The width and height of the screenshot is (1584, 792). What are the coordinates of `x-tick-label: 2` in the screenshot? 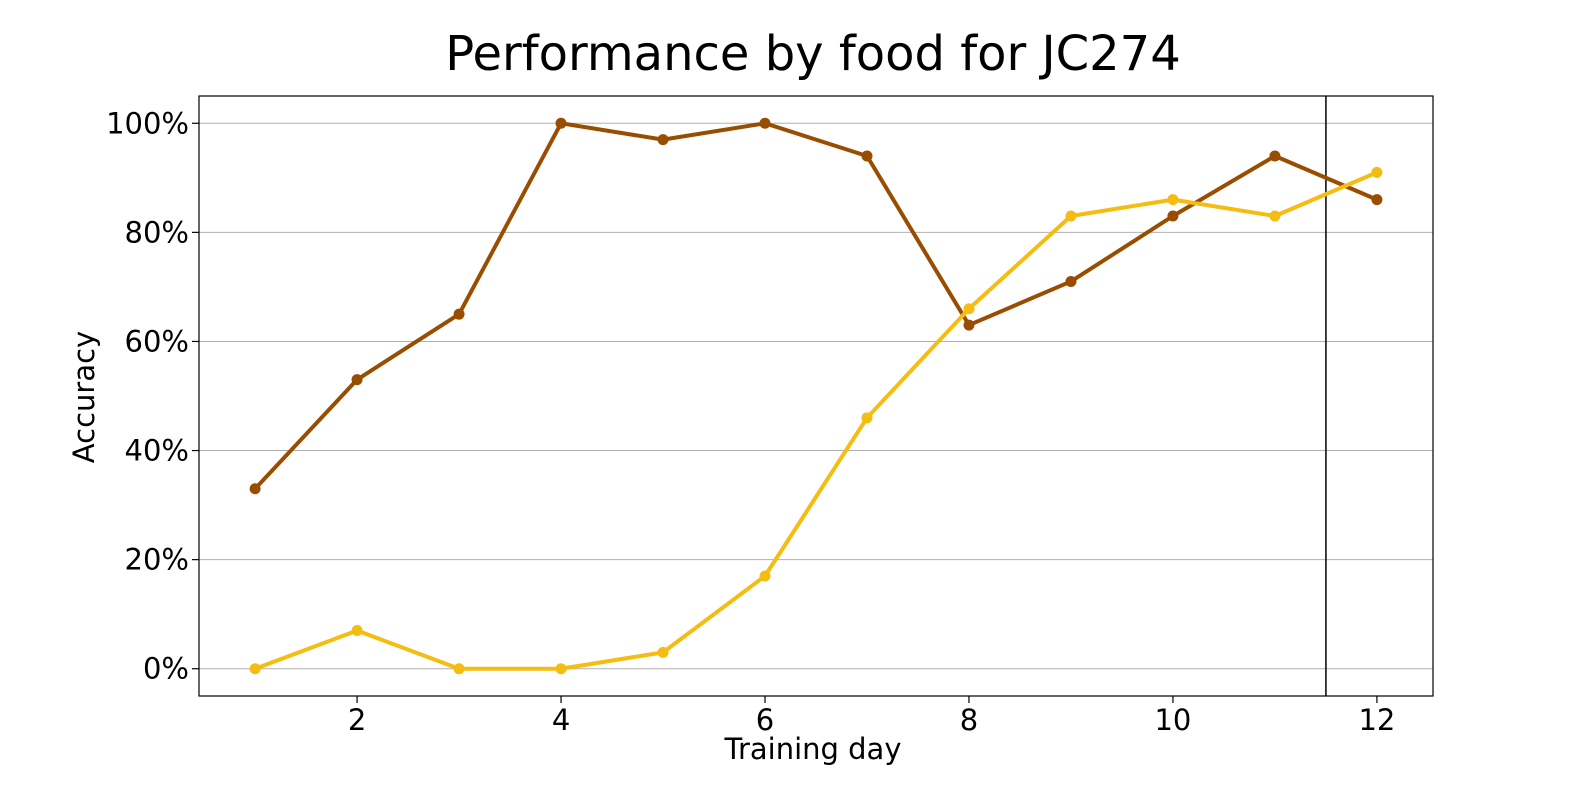 It's located at (357, 720).